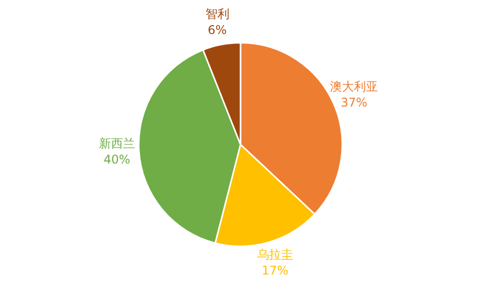 This screenshot has height=289, width=481. I want to click on slice-label: 新西兰, so click(116, 143).